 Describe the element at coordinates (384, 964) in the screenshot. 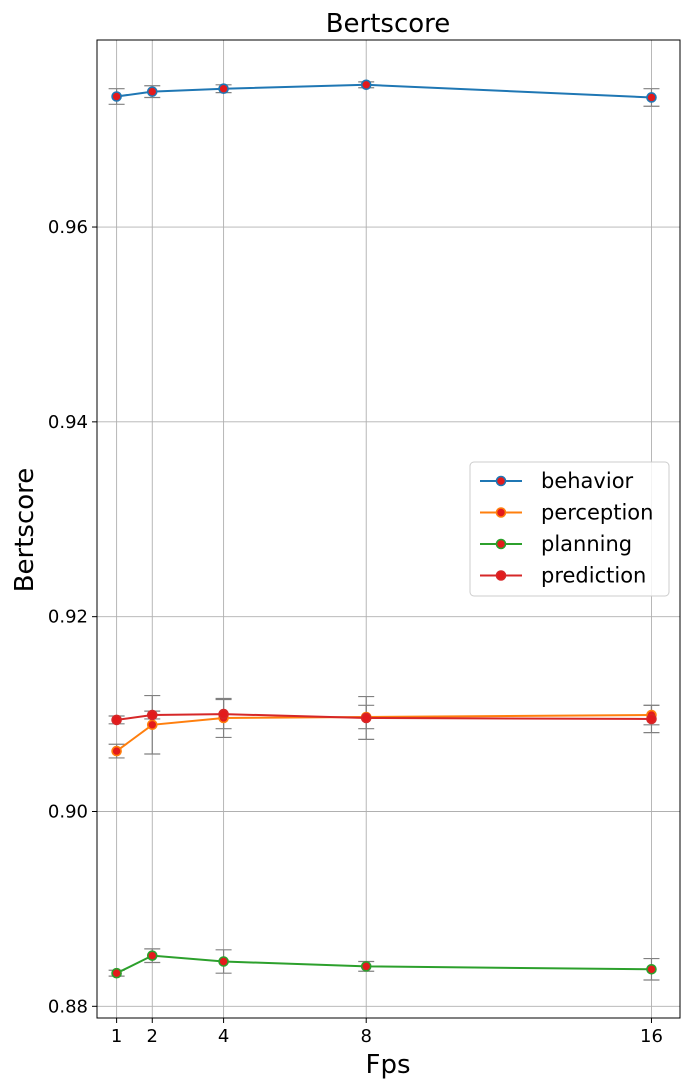

I see `planning-line` at that location.